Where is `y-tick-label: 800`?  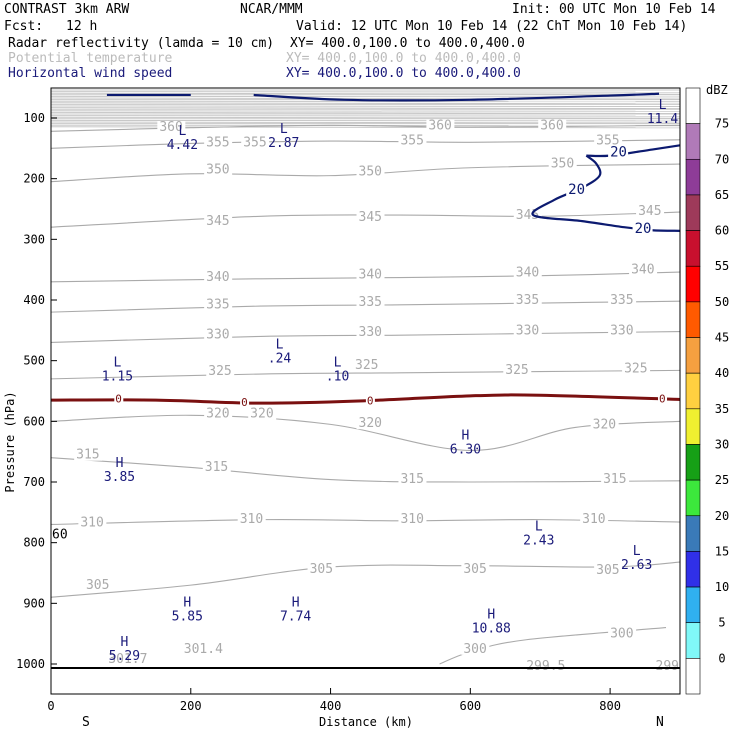 y-tick-label: 800 is located at coordinates (34, 543).